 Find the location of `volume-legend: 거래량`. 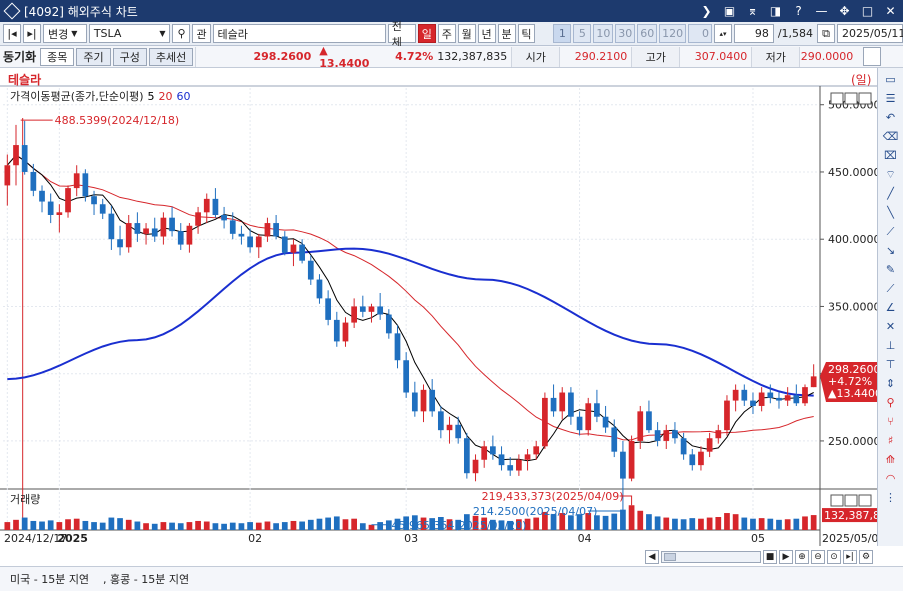

volume-legend: 거래량 is located at coordinates (25, 499).